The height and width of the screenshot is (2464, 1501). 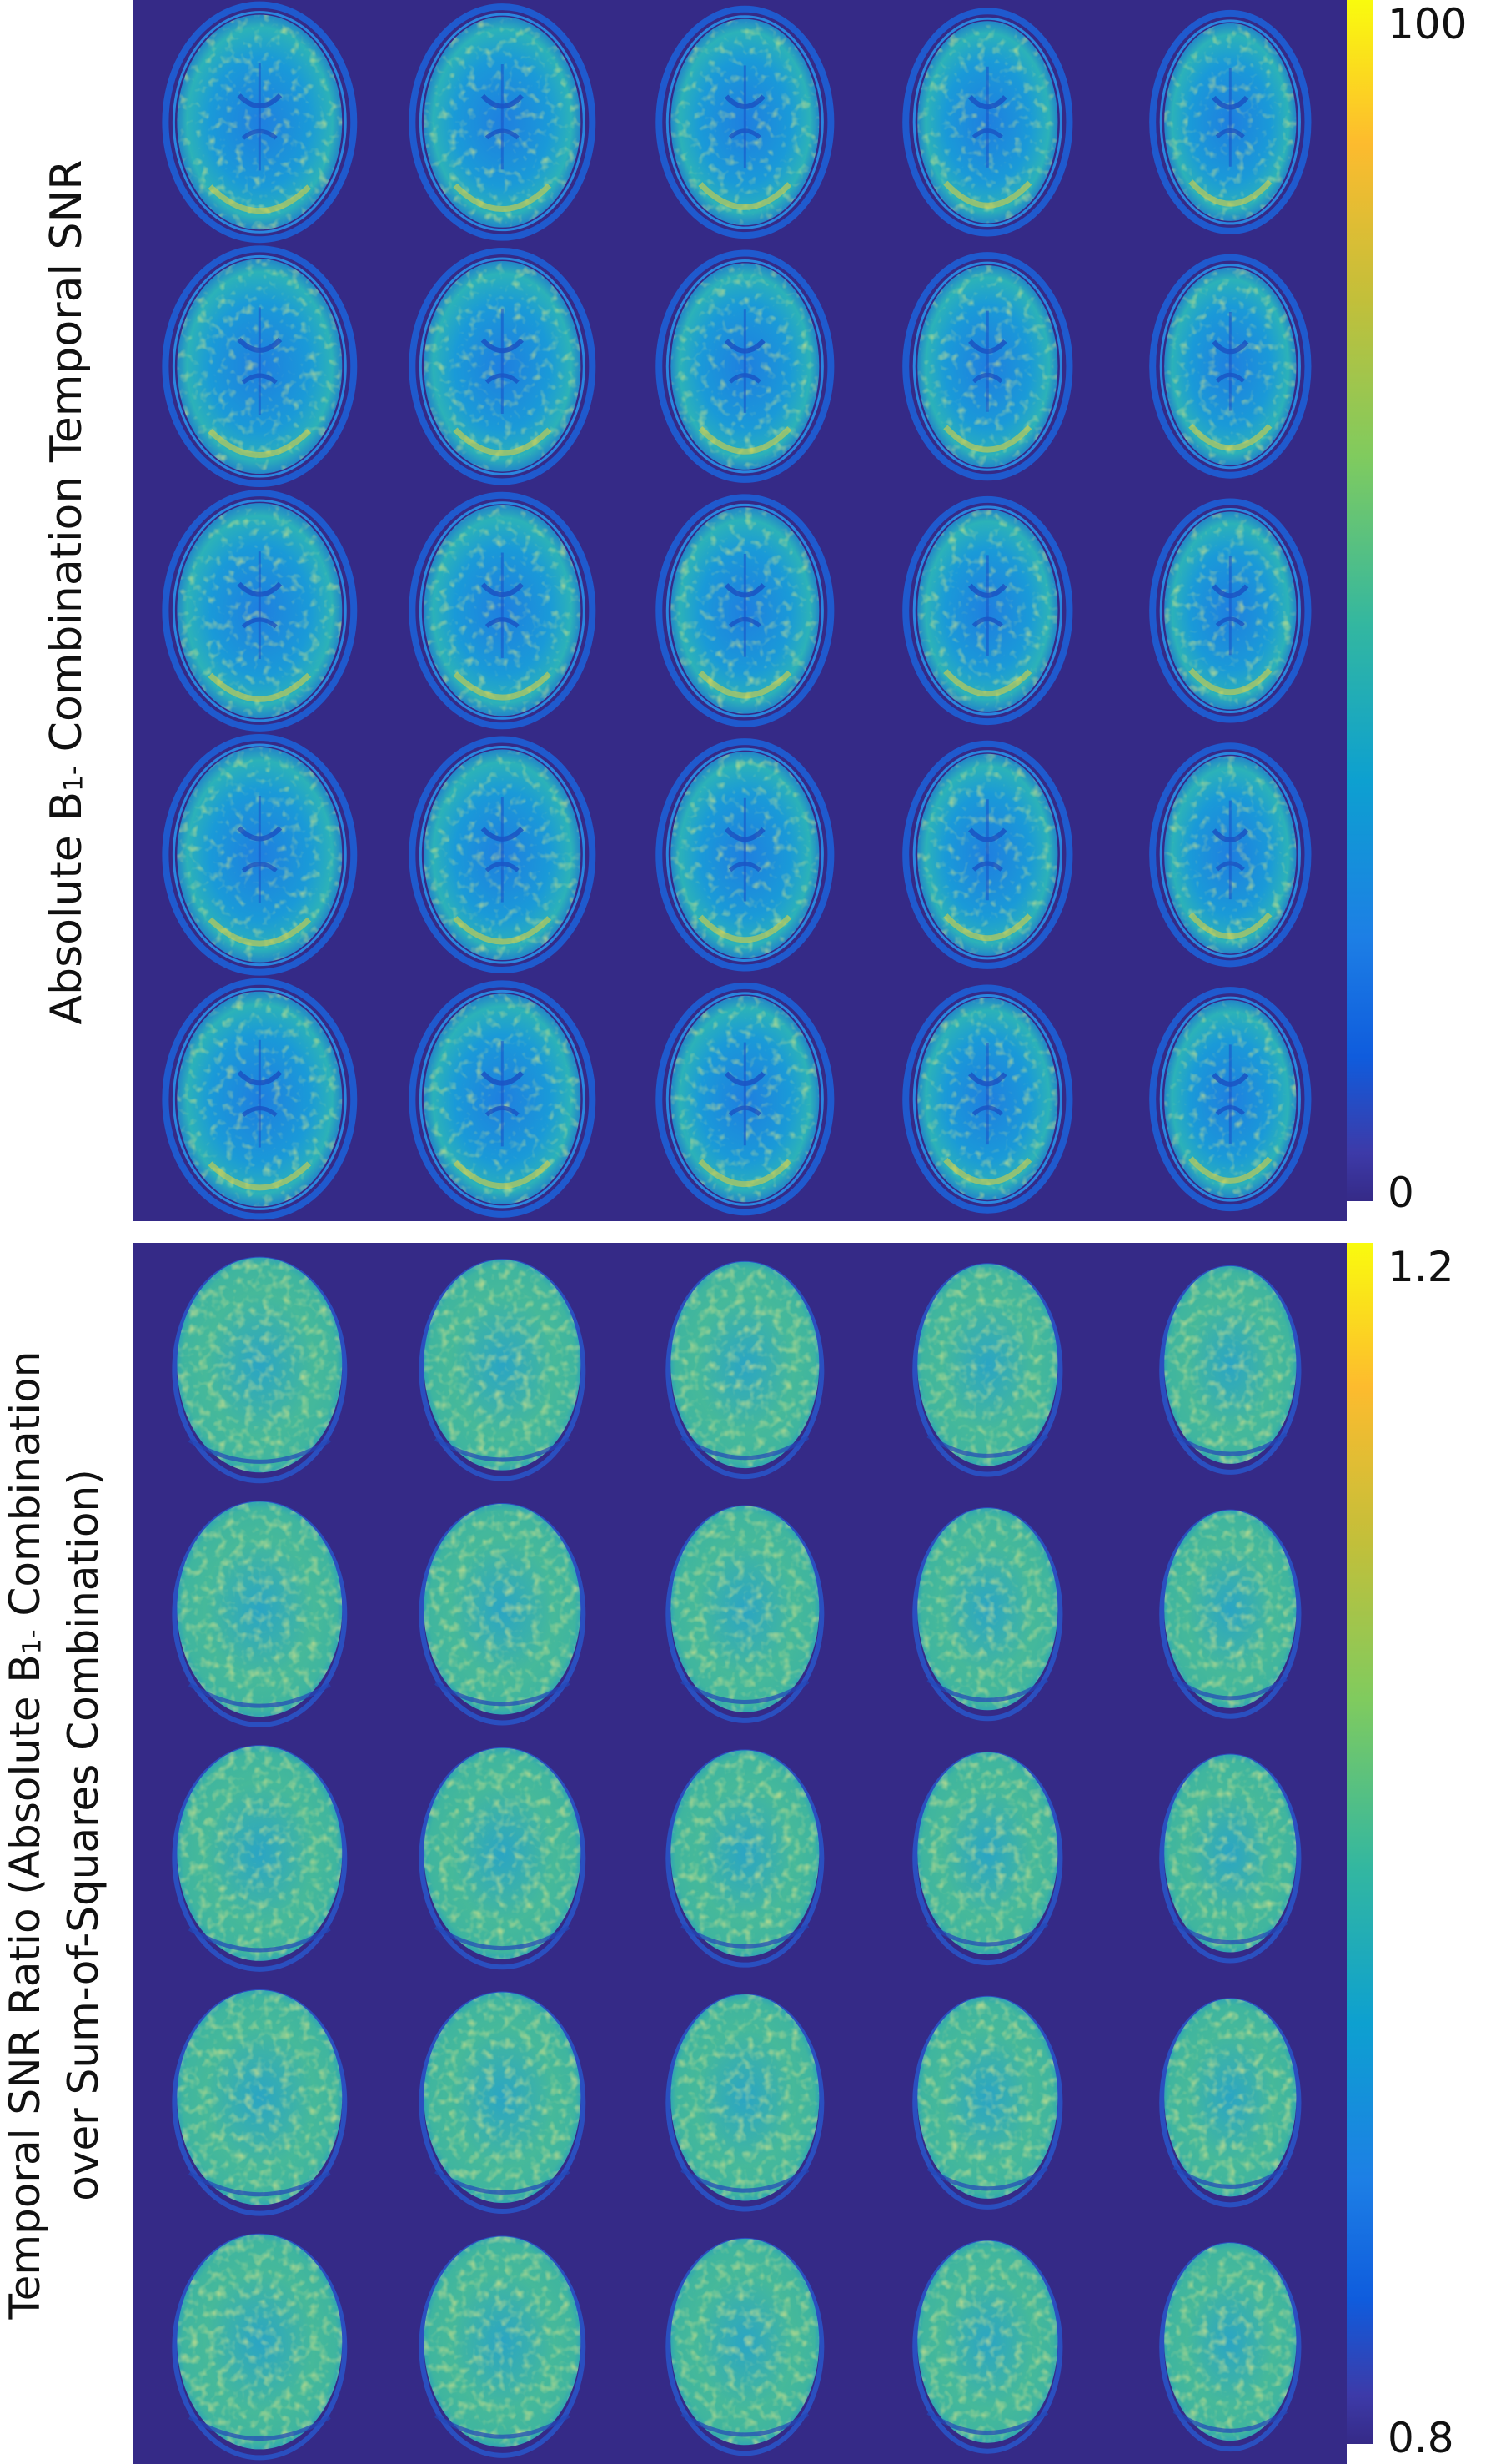 What do you see at coordinates (1428, 24) in the screenshot?
I see `tsnr-colorbar-max-label: 100` at bounding box center [1428, 24].